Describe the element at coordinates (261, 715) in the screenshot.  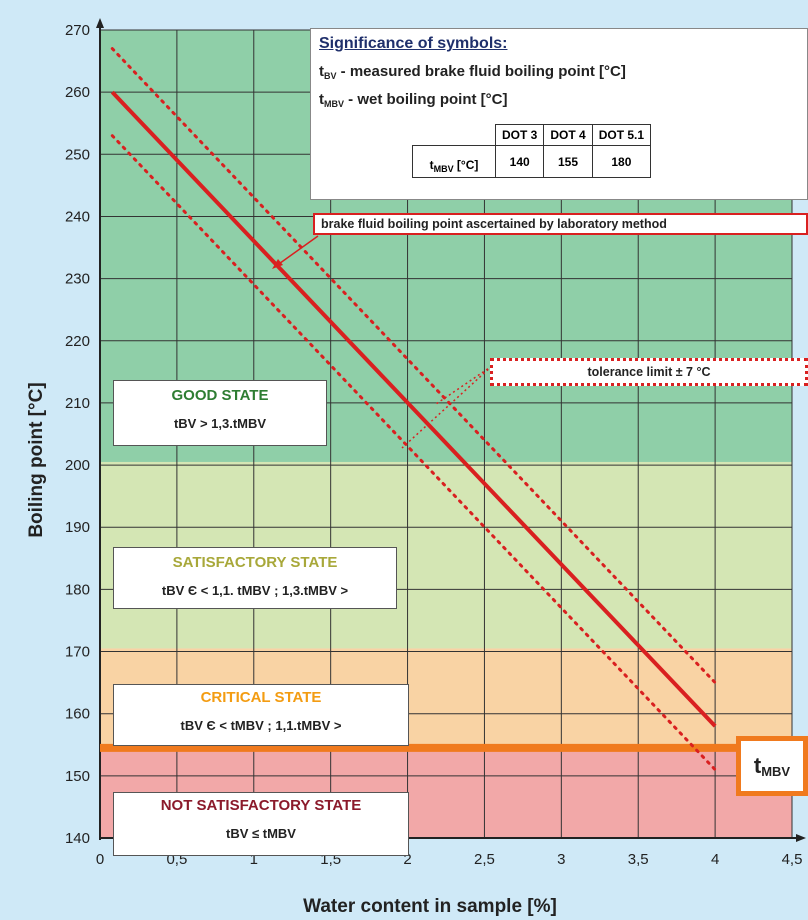
I see `critical-state-box: CRITICAL STATE tBV Є < tMBV ; 1,1.tMBV >` at that location.